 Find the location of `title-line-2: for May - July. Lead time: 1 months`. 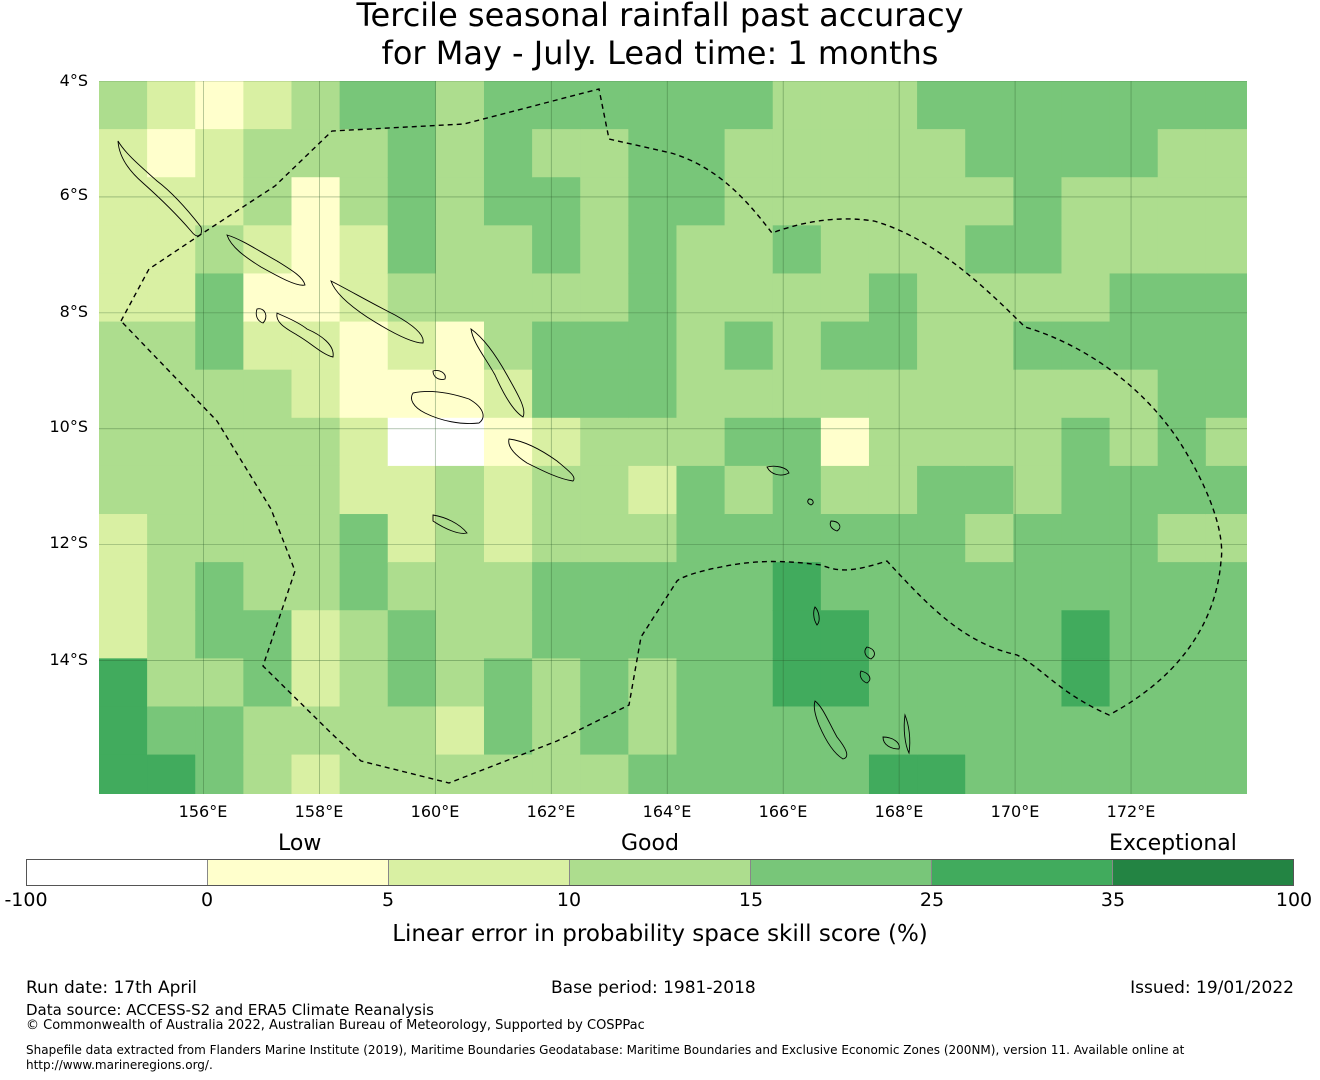

title-line-2: for May - July. Lead time: 1 months is located at coordinates (660, 53).